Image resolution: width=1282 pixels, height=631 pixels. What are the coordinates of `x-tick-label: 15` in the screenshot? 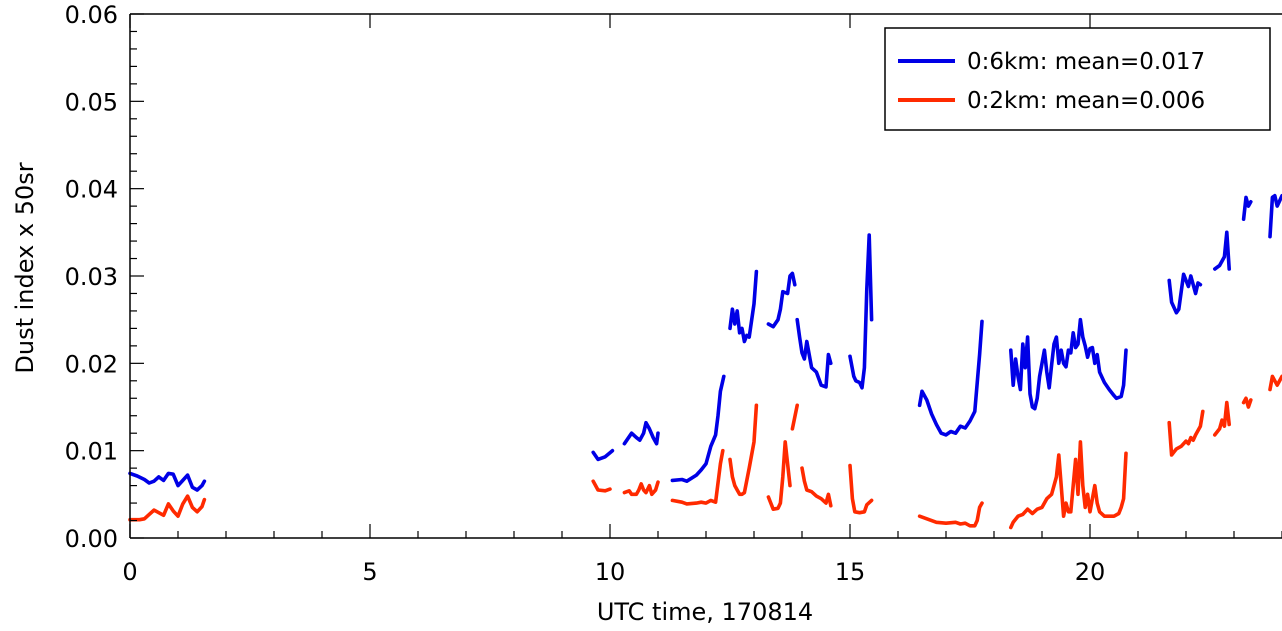 It's located at (850, 572).